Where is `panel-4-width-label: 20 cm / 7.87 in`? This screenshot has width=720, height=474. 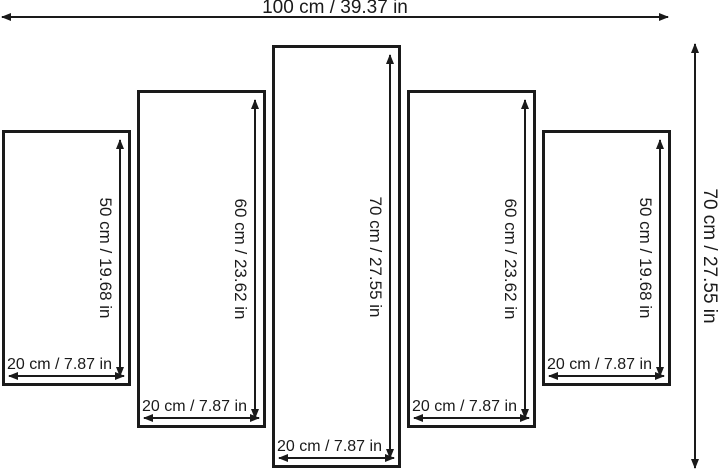 panel-4-width-label: 20 cm / 7.87 in is located at coordinates (464, 406).